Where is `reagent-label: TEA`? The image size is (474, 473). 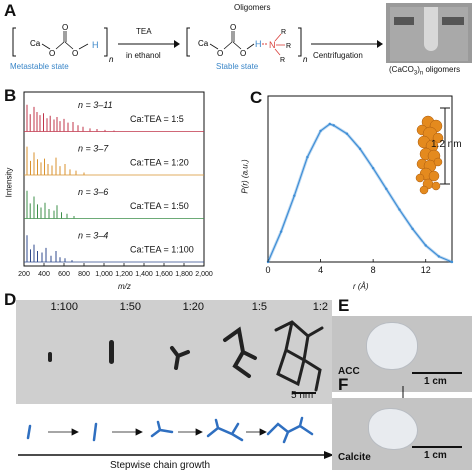 reagent-label: TEA is located at coordinates (144, 31).